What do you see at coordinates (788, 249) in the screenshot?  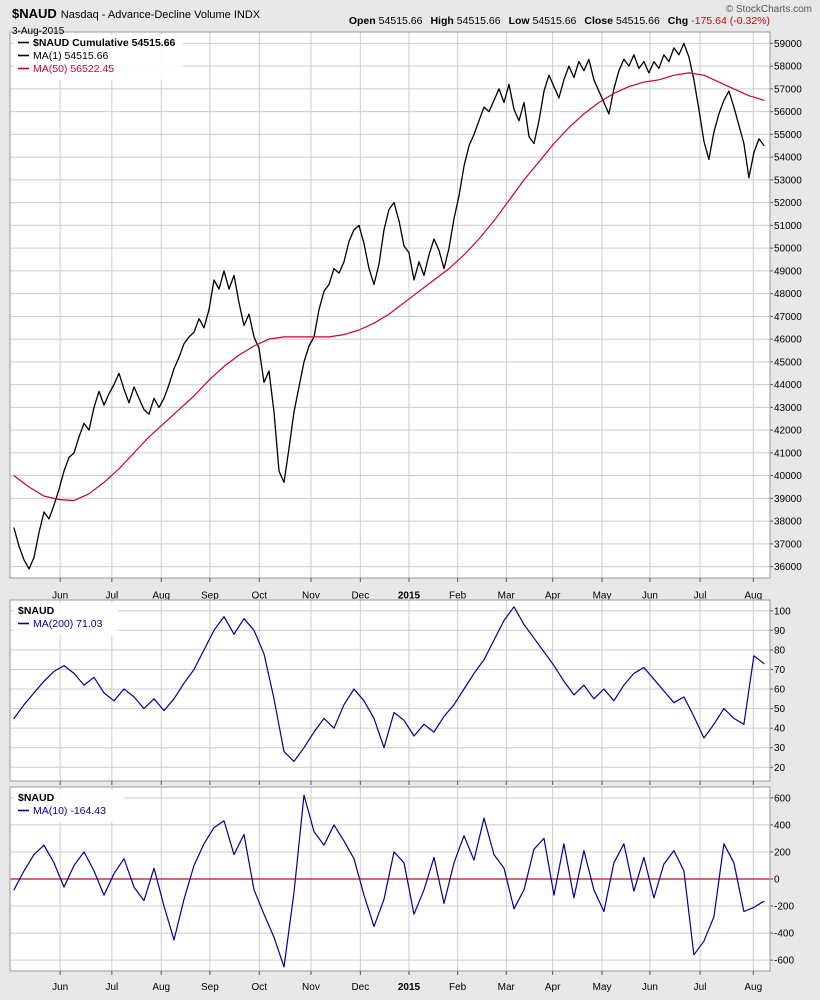 I see `y-axis-label: 50000` at bounding box center [788, 249].